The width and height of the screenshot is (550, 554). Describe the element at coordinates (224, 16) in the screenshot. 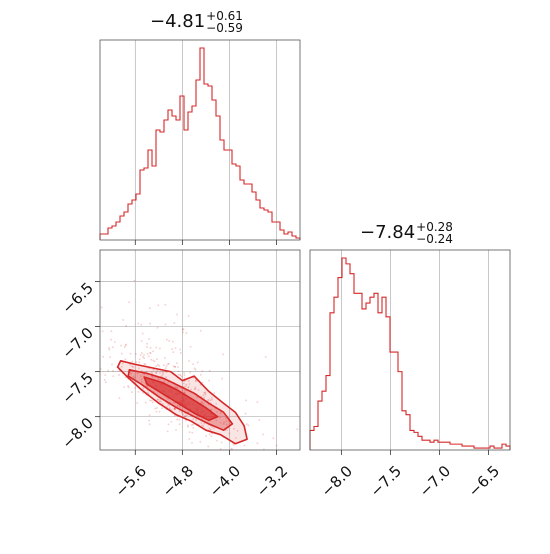

I see `title-top-left-plus: +0.61` at that location.